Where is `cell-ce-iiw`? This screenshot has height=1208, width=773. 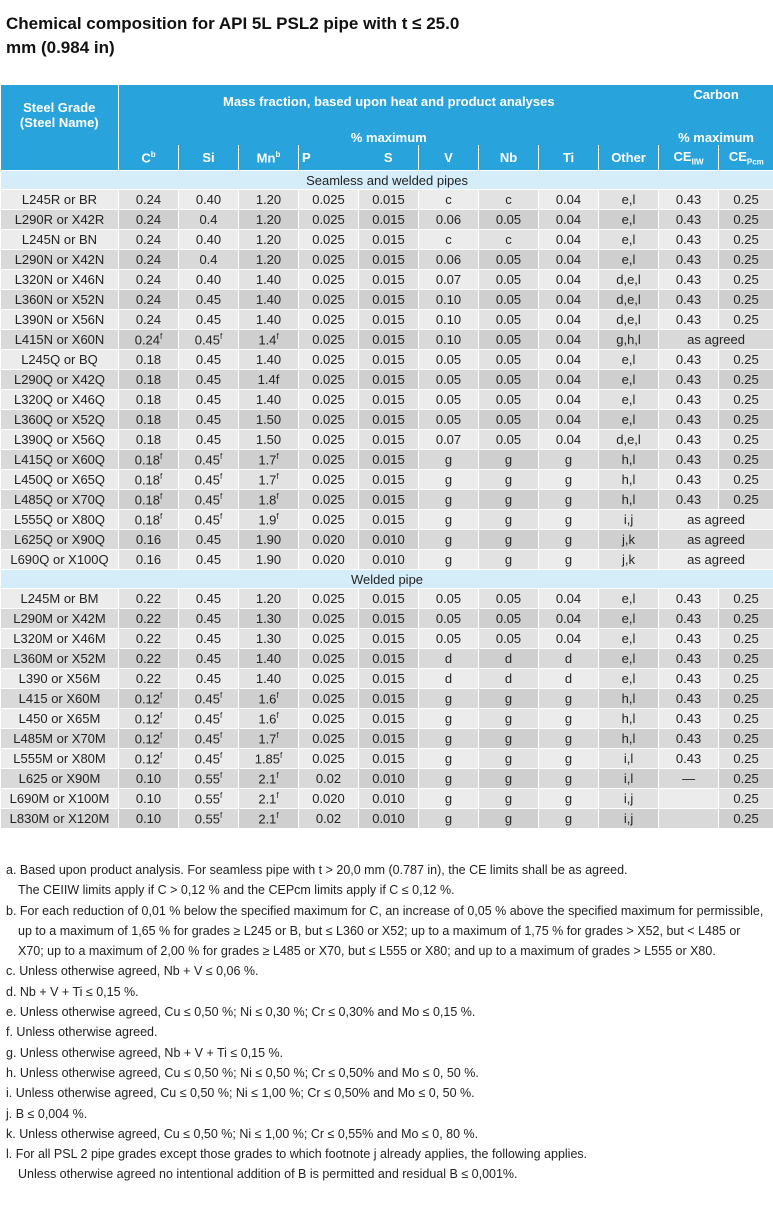 cell-ce-iiw is located at coordinates (689, 798).